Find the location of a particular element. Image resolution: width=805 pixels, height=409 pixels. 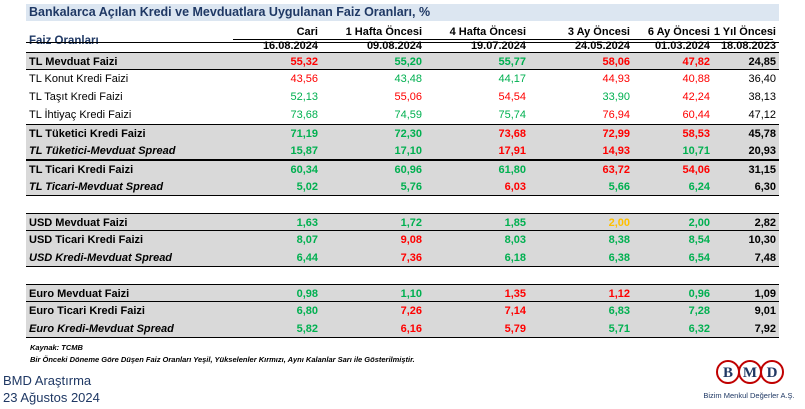

row-label: TL Tüketici Kredi Faizi is located at coordinates (87, 134).